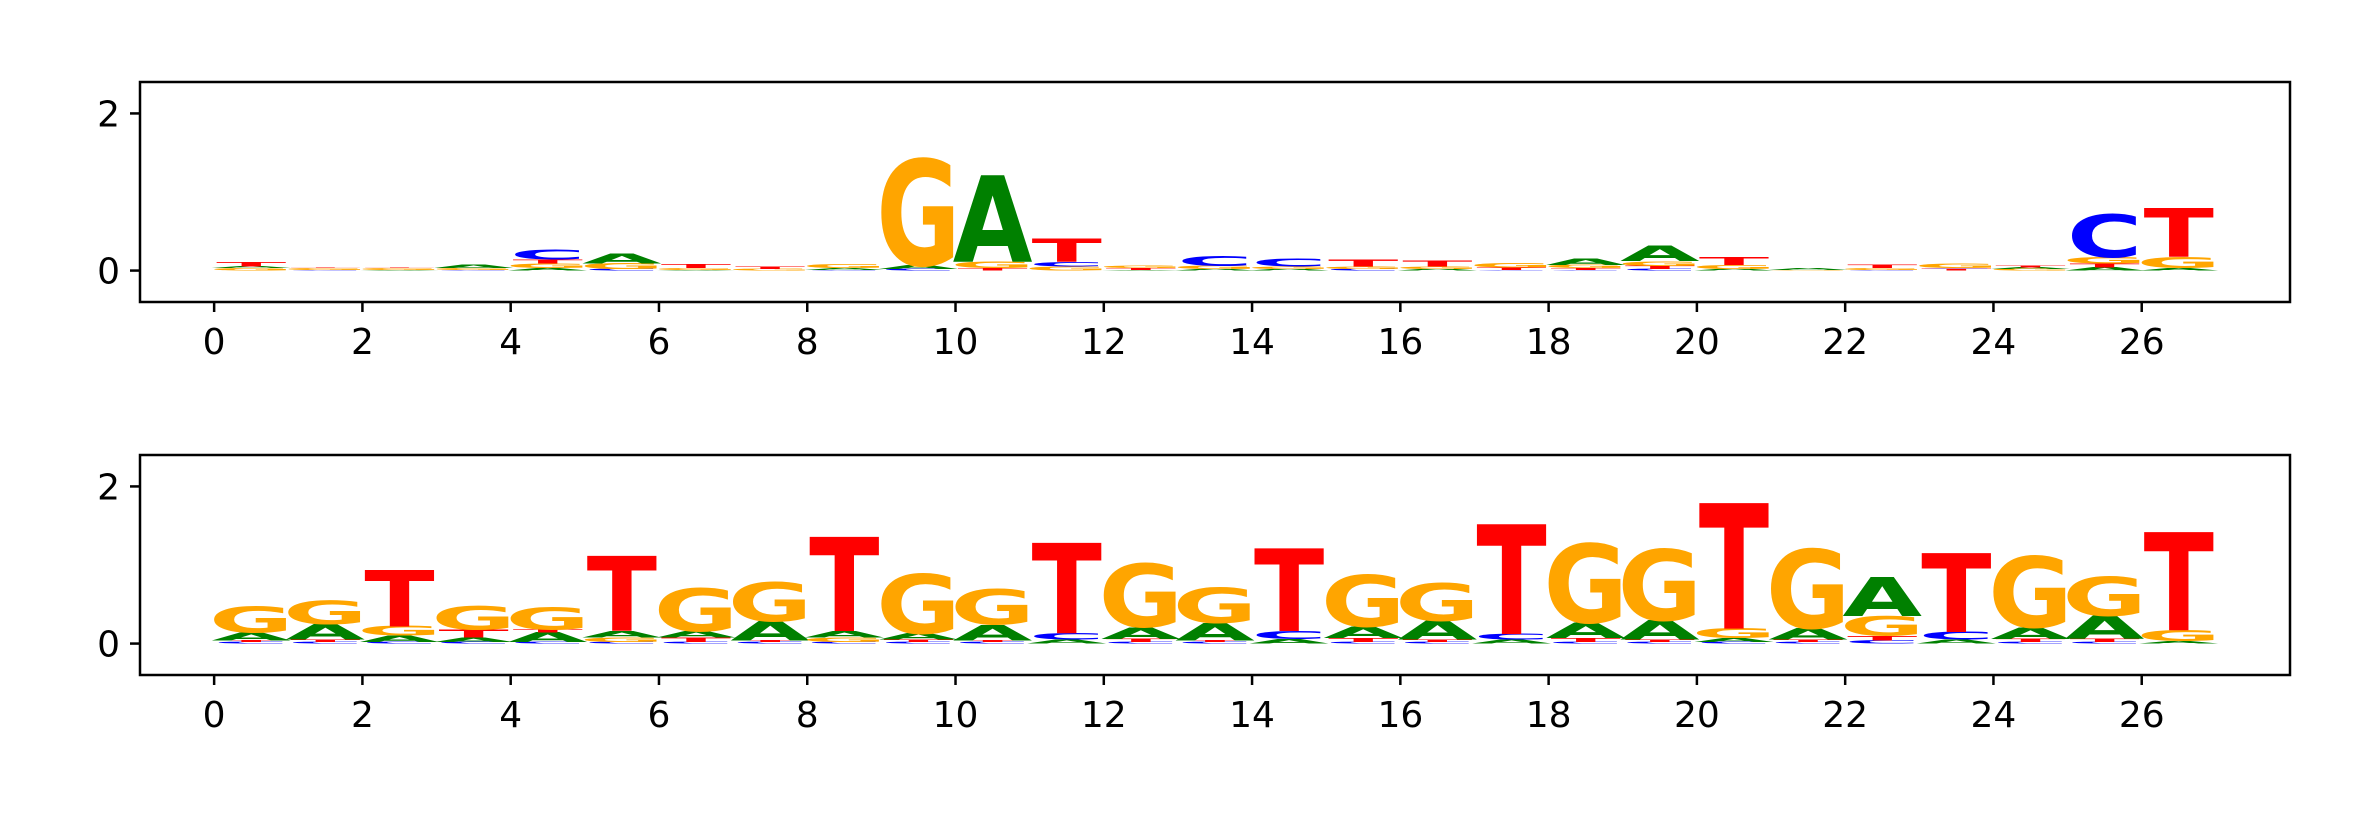 The height and width of the screenshot is (826, 2362). I want to click on logo-letter-T-pos-18: T, so click(1586, 269).